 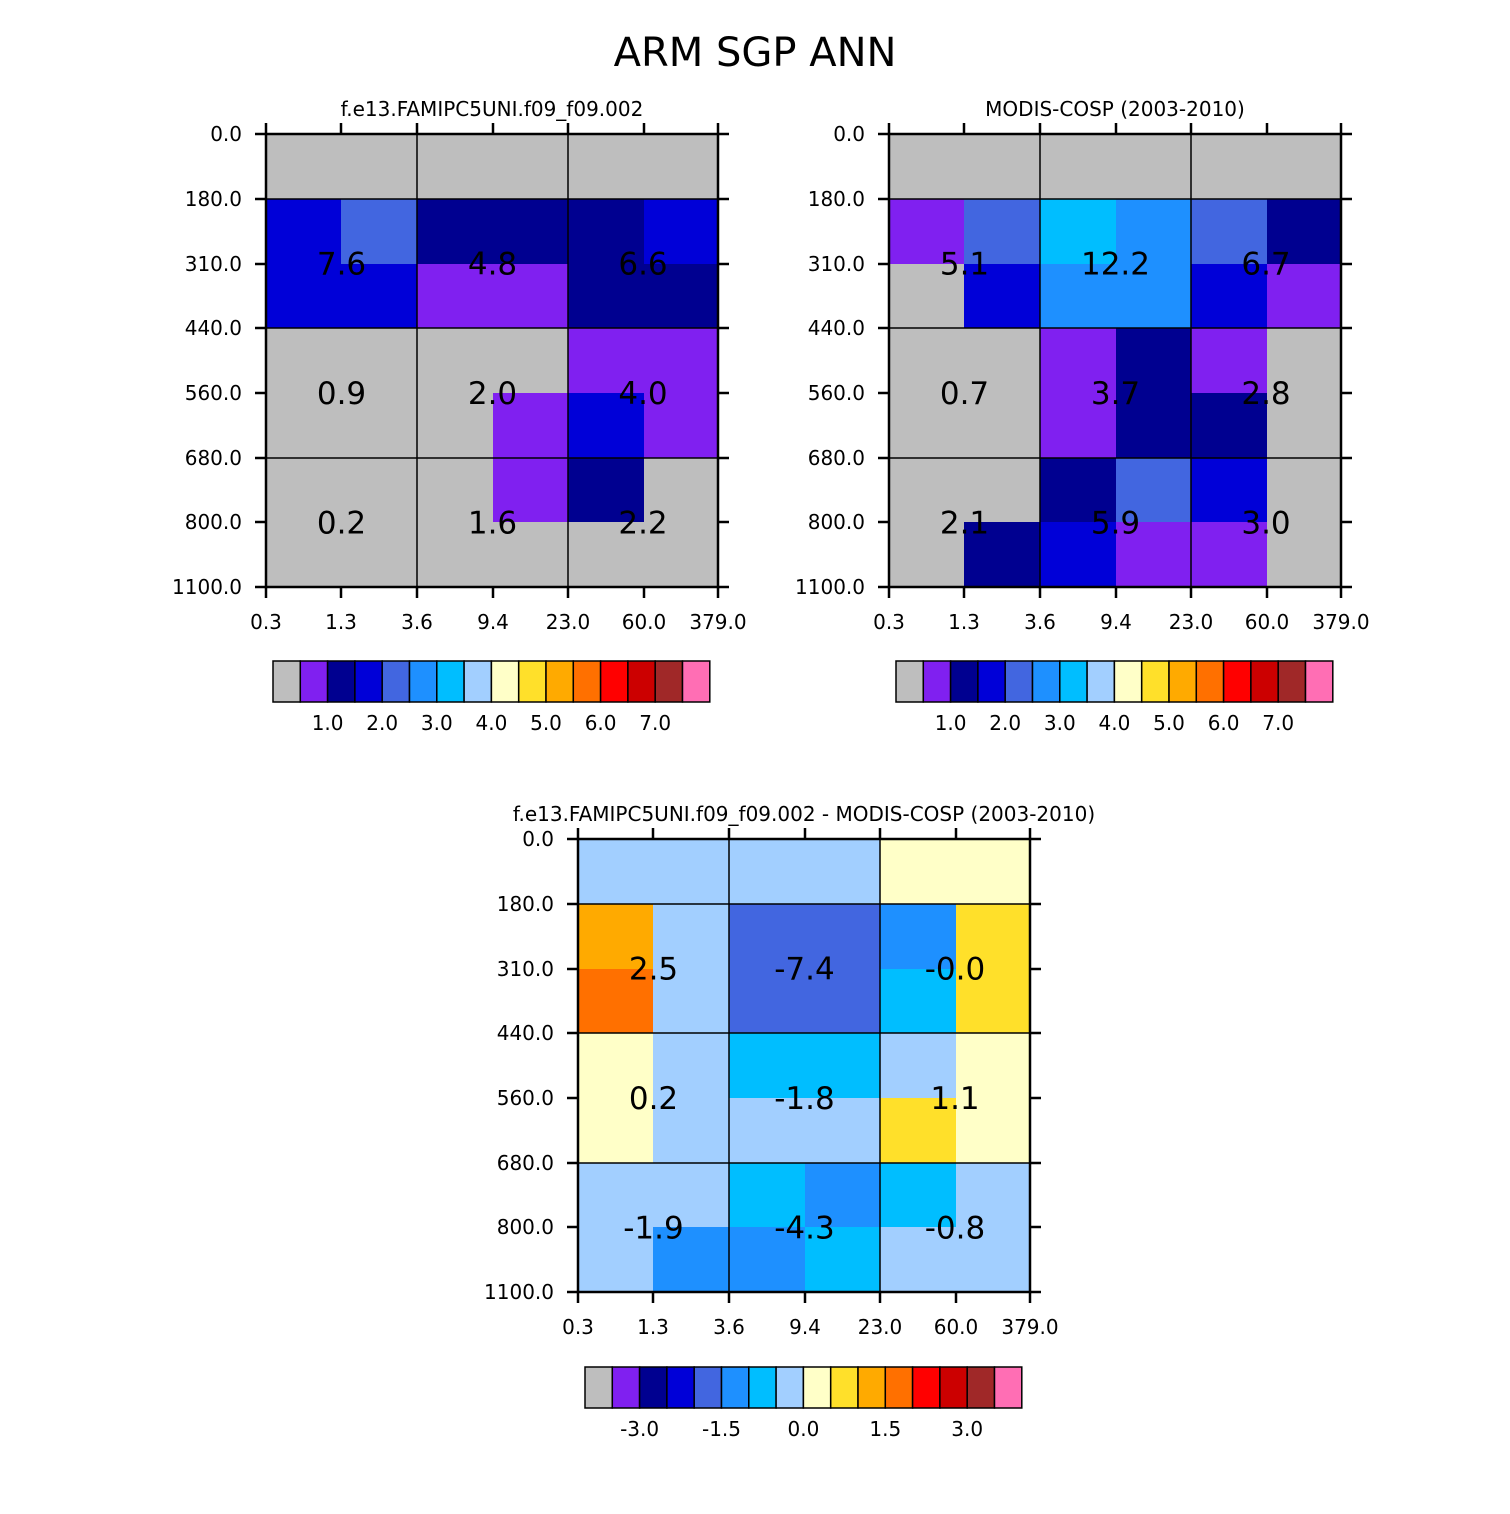 What do you see at coordinates (755, 53) in the screenshot?
I see `figure-title: ARM SGP ANN` at bounding box center [755, 53].